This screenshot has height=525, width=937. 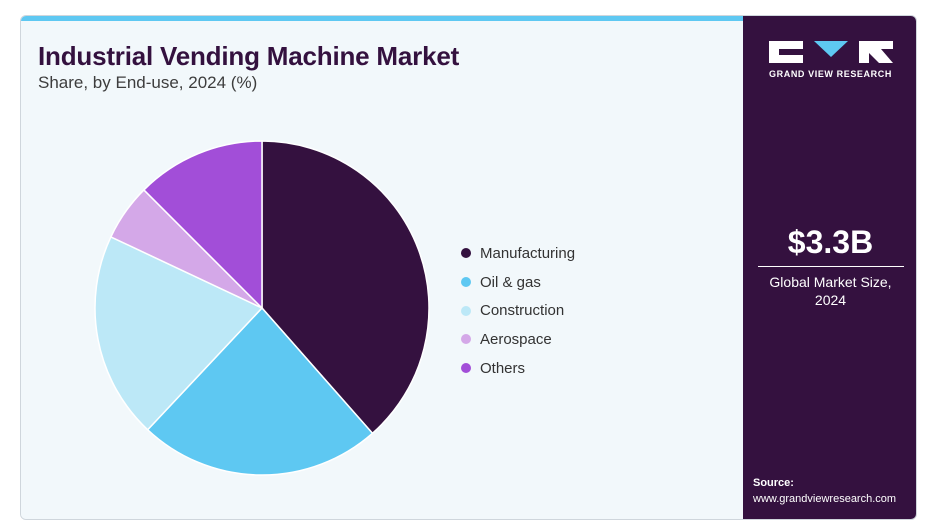 I want to click on legend-label: Oil & gas, so click(x=510, y=282).